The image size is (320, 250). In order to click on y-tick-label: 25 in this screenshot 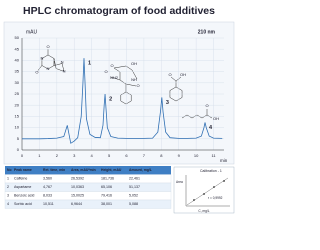, I will do `click(17, 93)`.